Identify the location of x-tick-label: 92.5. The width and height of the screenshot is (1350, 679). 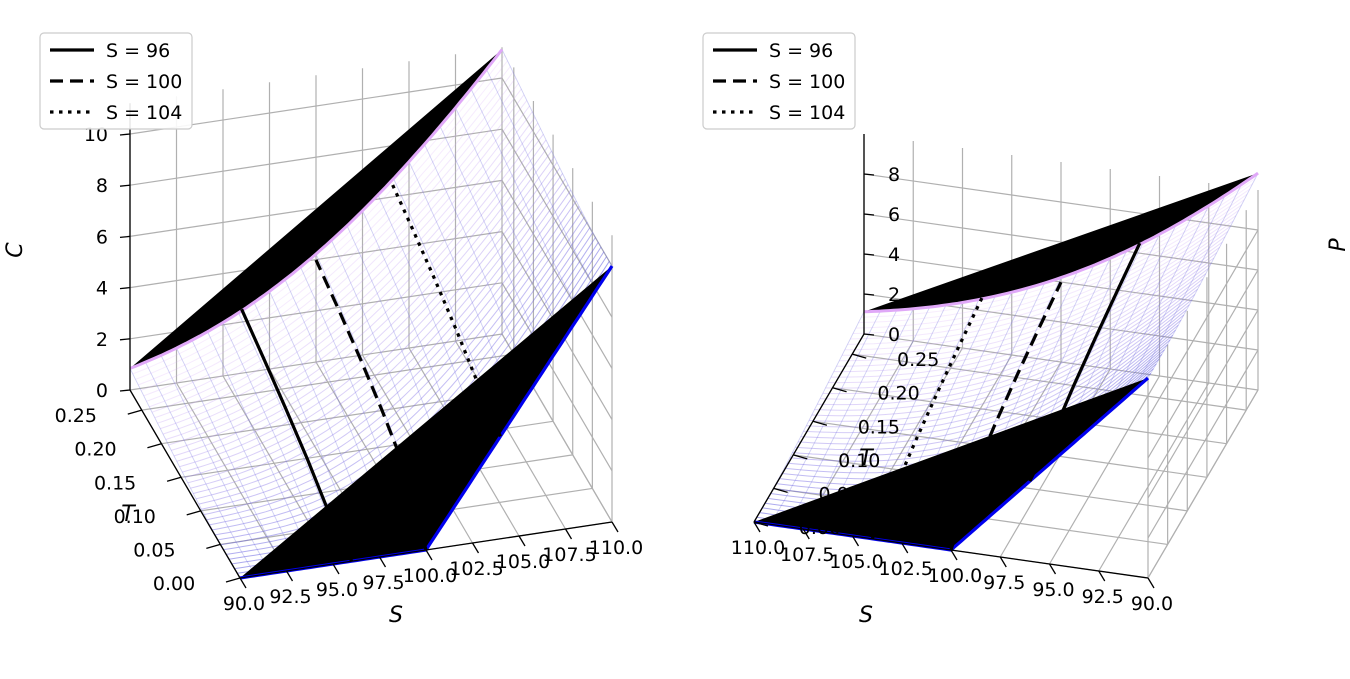
(290, 597).